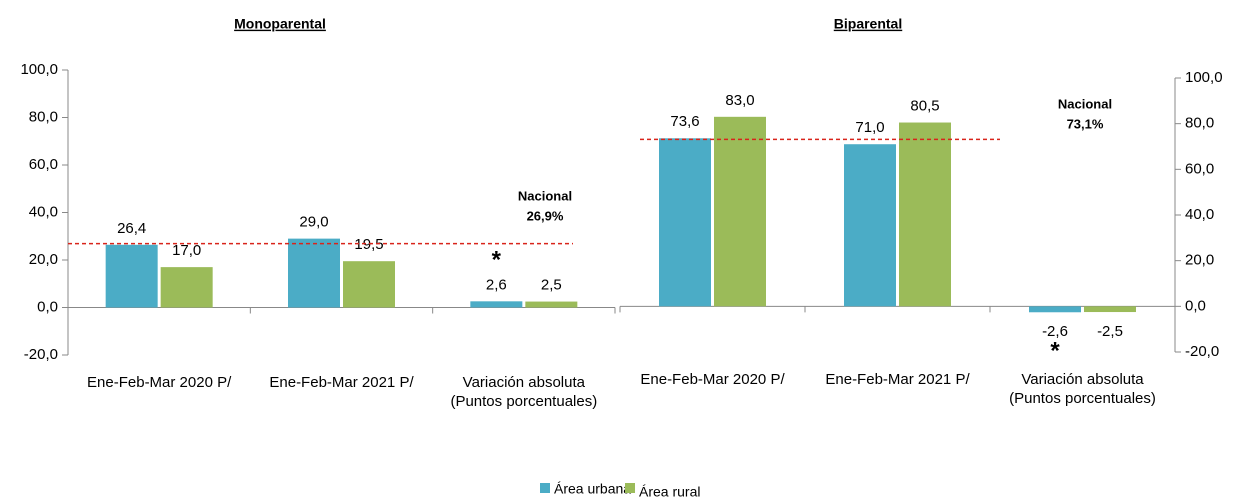 The width and height of the screenshot is (1237, 501). What do you see at coordinates (1055, 331) in the screenshot?
I see `value-label: -2,6` at bounding box center [1055, 331].